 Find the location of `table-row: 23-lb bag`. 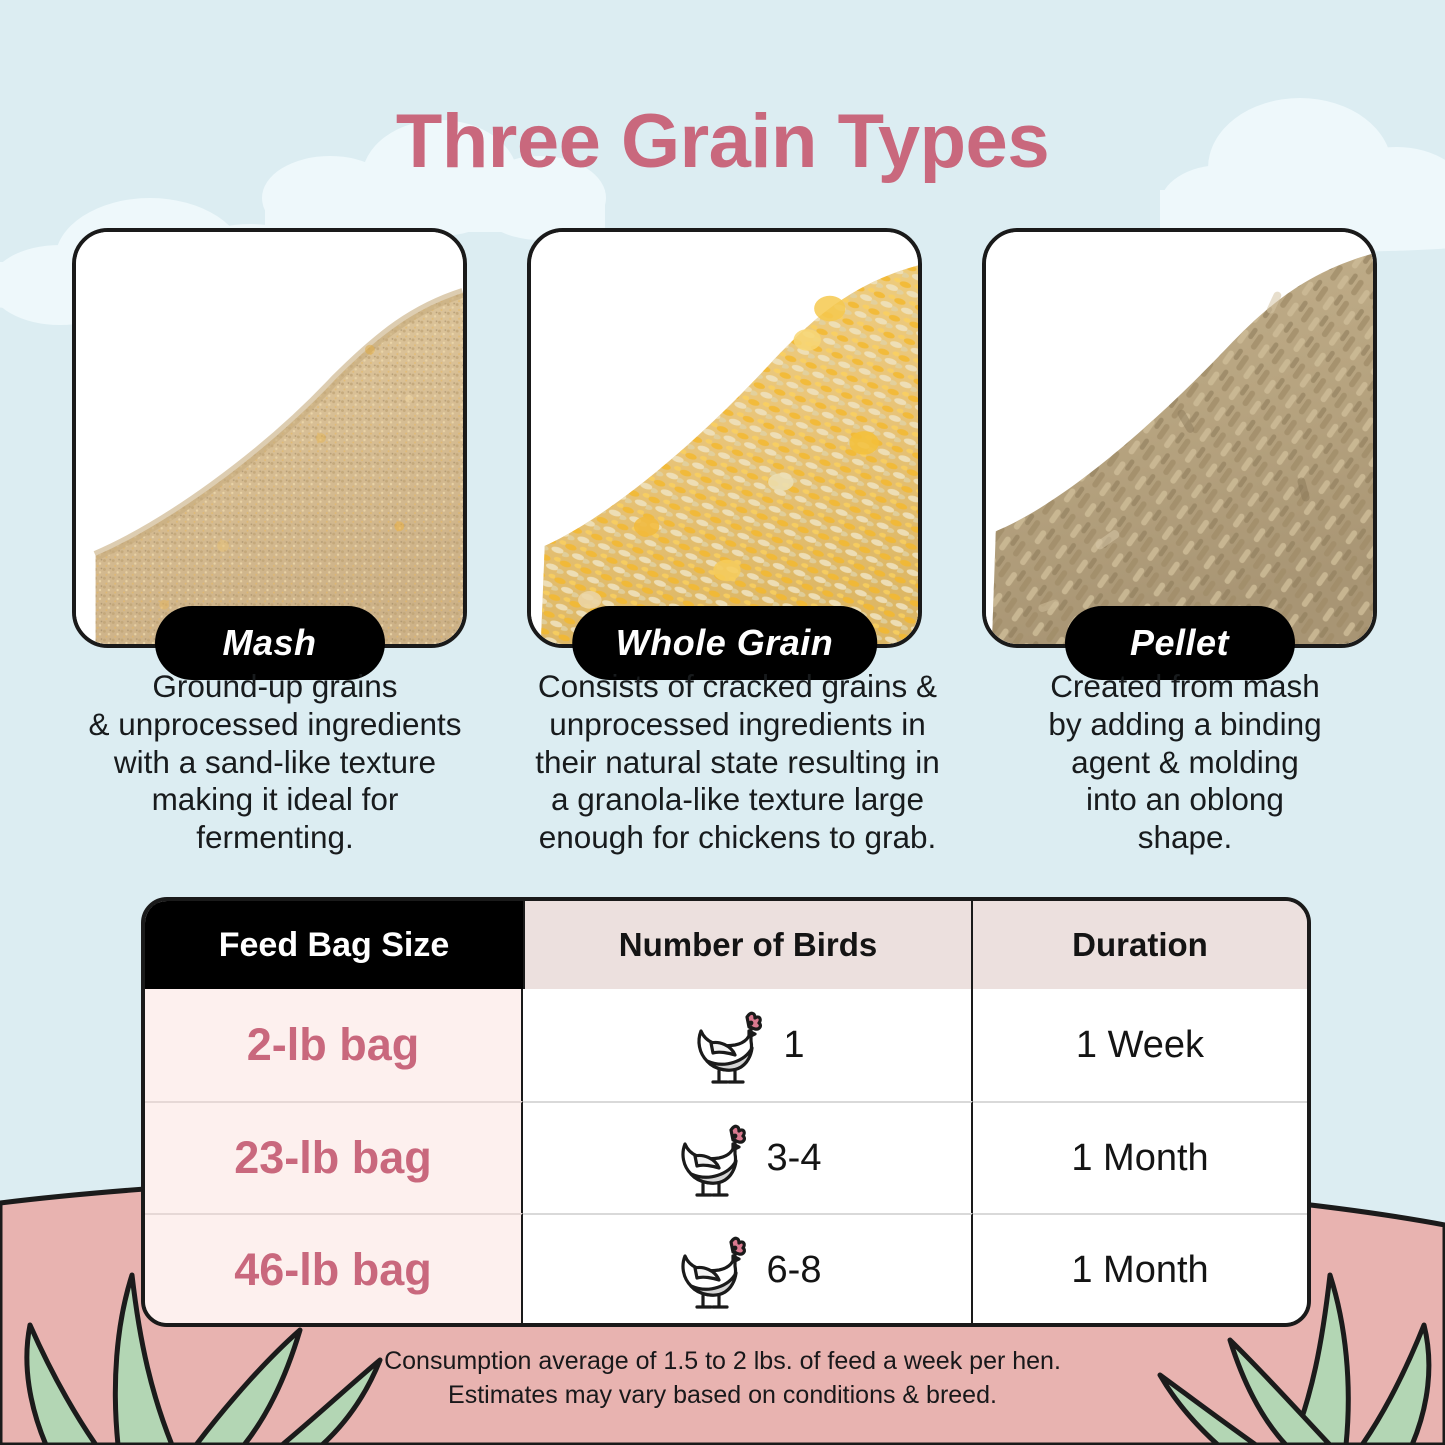

table-row: 23-lb bag is located at coordinates (726, 1157).